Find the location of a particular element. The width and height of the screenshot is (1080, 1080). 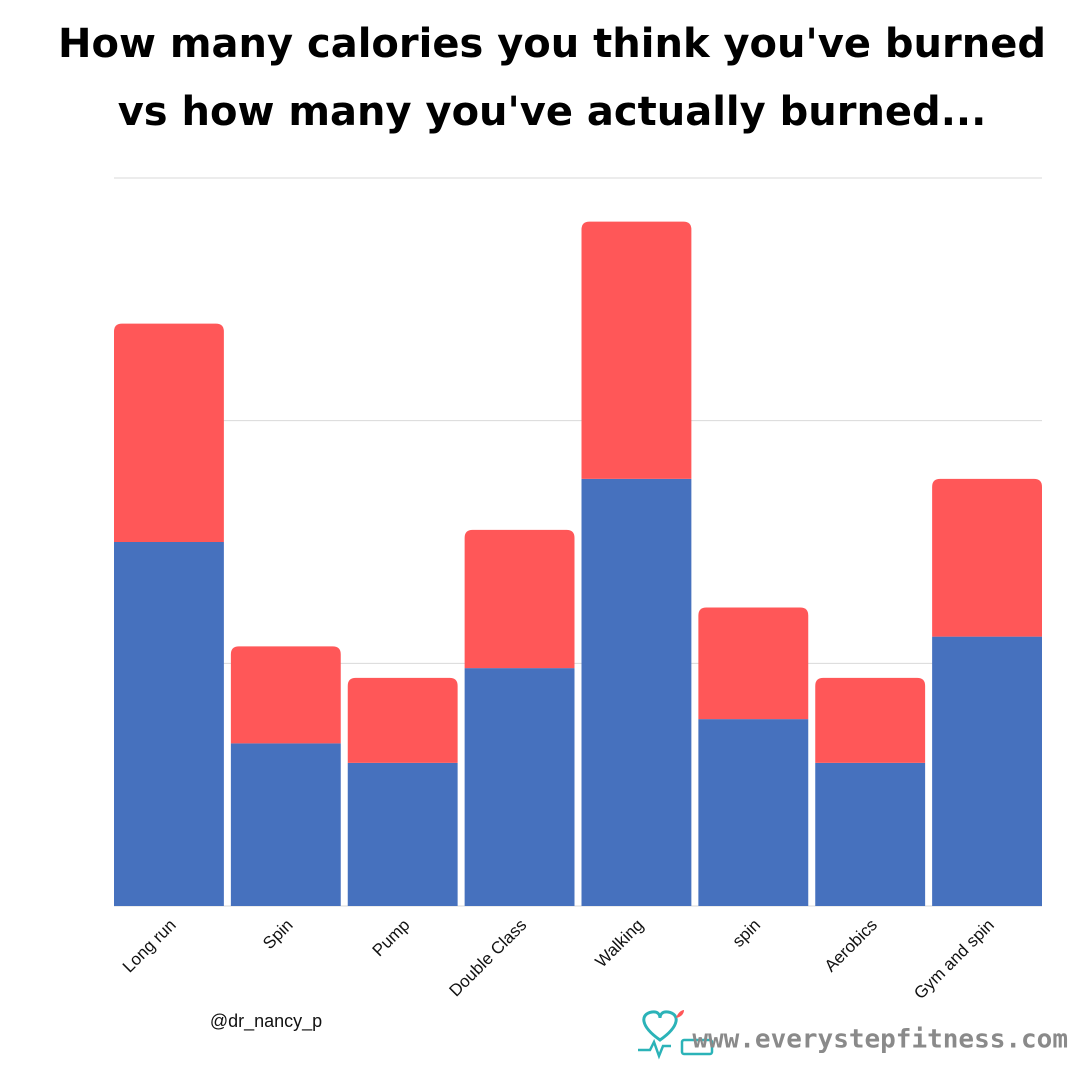

website: www.everystepfitness.com is located at coordinates (880, 1040).